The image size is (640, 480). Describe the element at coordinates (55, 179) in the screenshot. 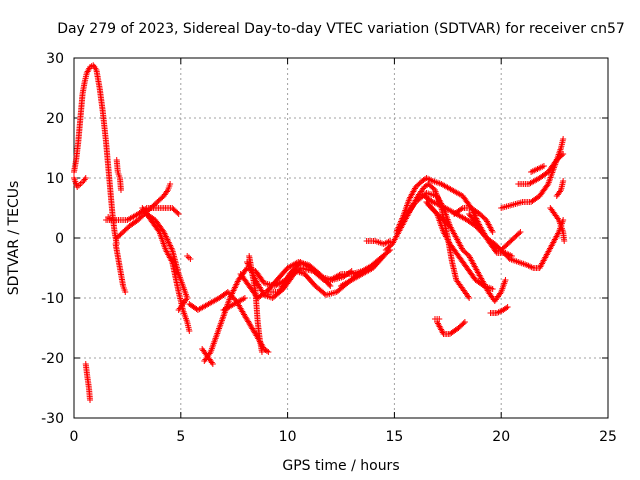

I see `y-tick-label: 10` at that location.